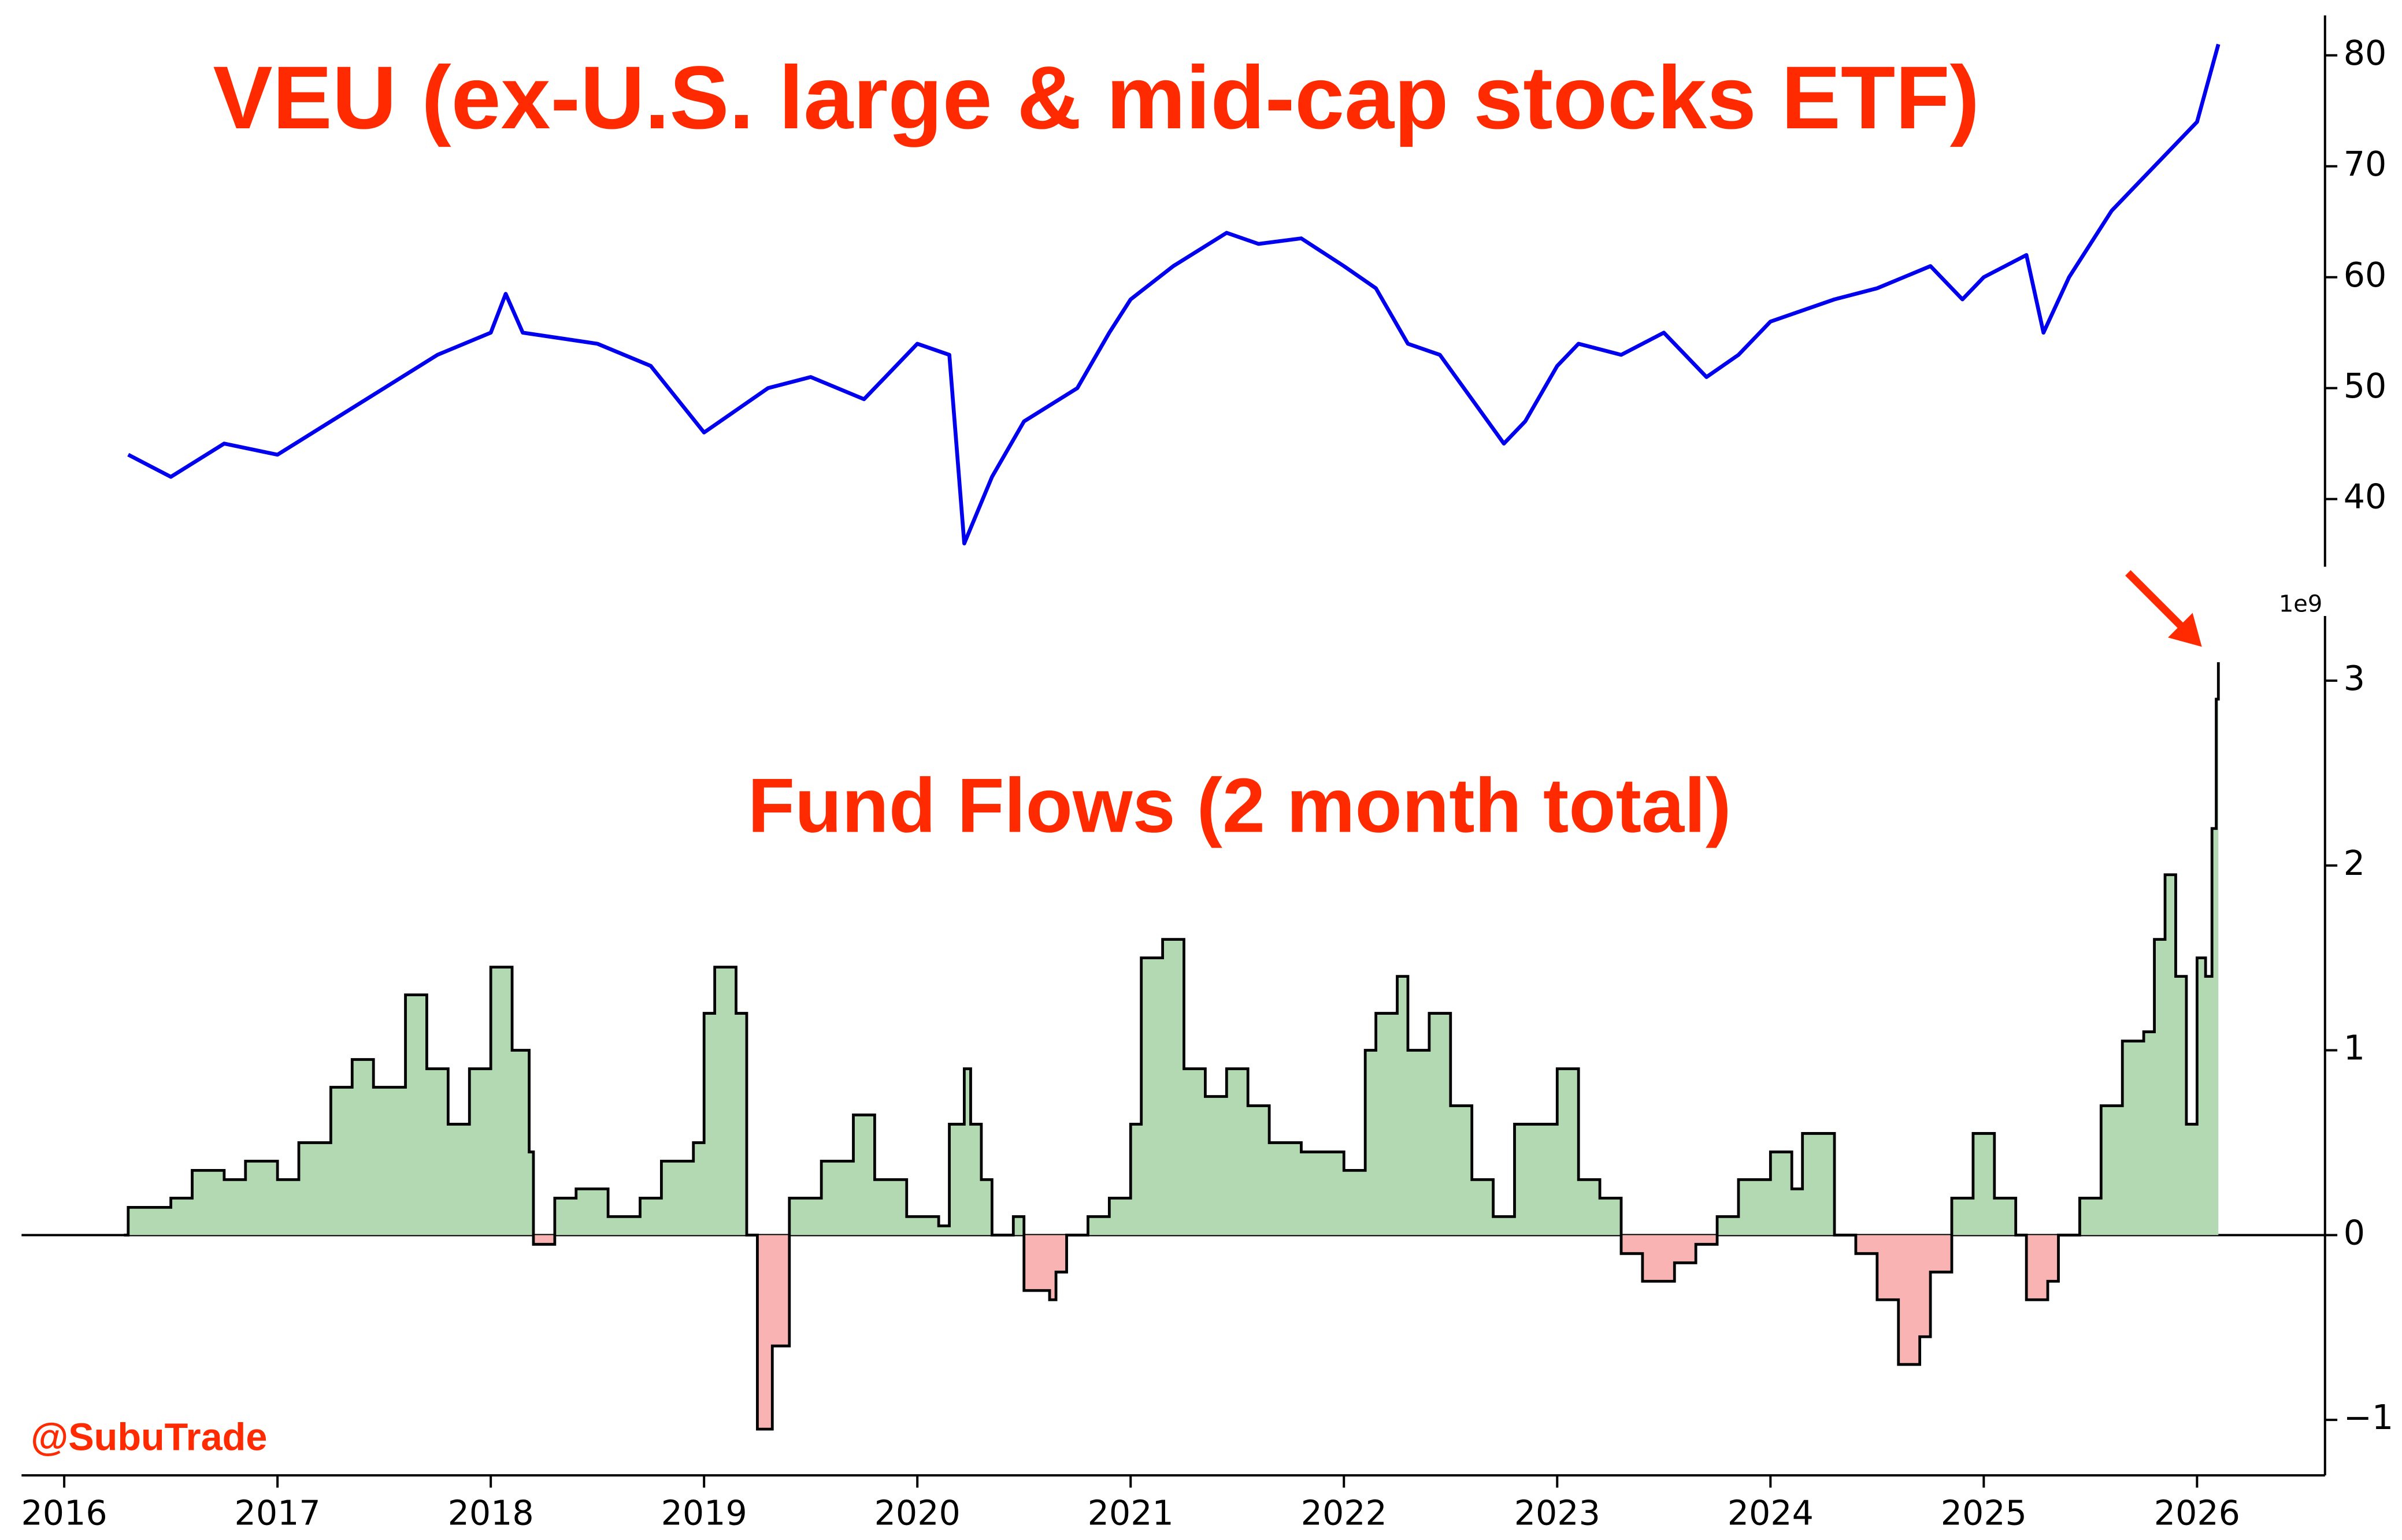  Describe the element at coordinates (2354, 1048) in the screenshot. I see `y-tick-label: 1` at that location.